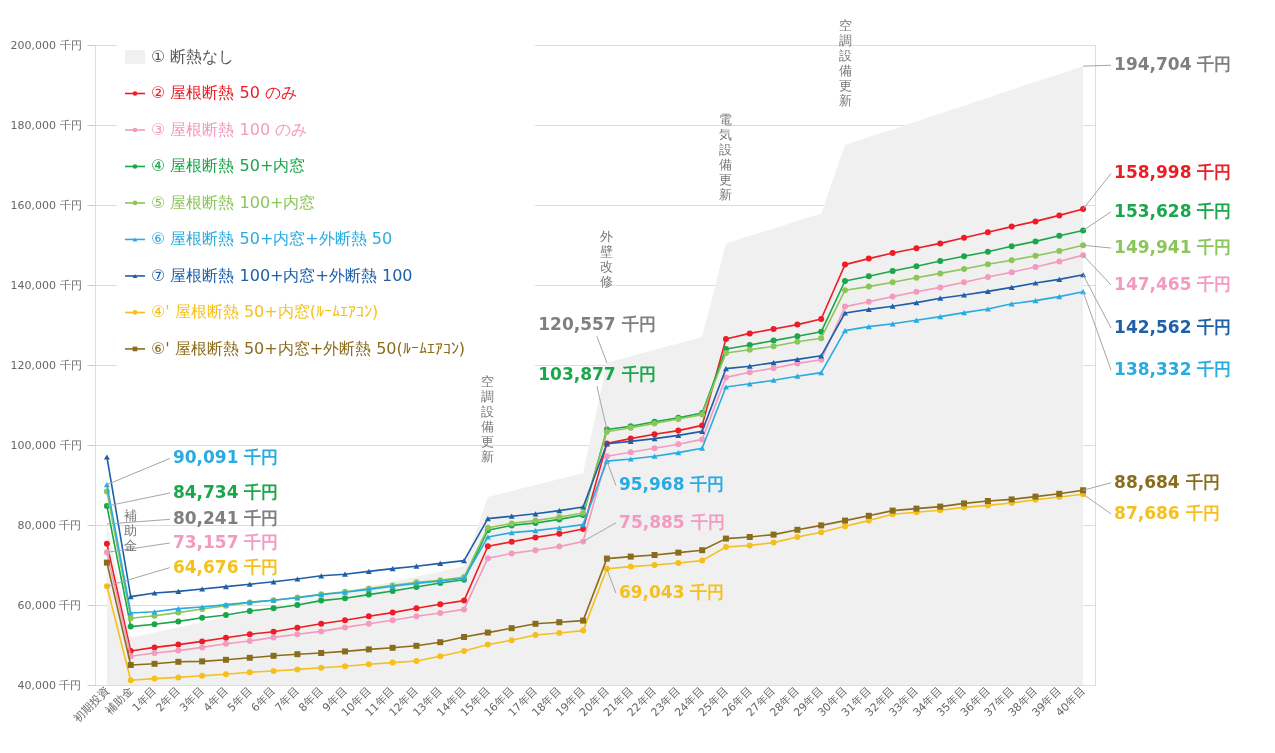  Describe the element at coordinates (225, 457) in the screenshot. I see `data-label: 90,091 千円` at that location.